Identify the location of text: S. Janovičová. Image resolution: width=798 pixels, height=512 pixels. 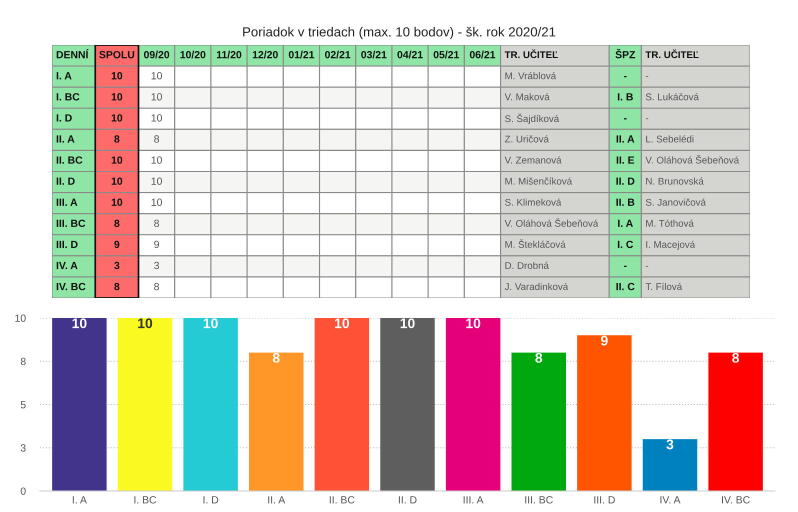
(676, 202).